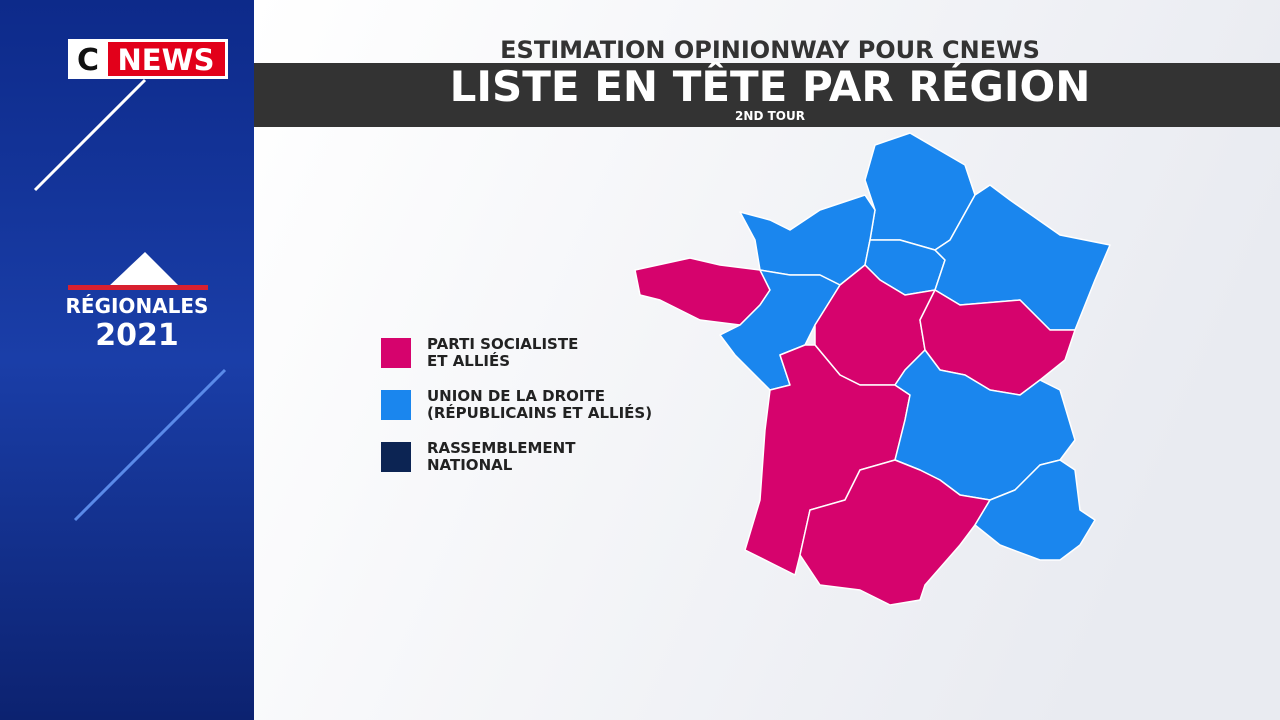 Image resolution: width=1280 pixels, height=720 pixels. What do you see at coordinates (88, 60) in the screenshot?
I see `logo-letter: C` at bounding box center [88, 60].